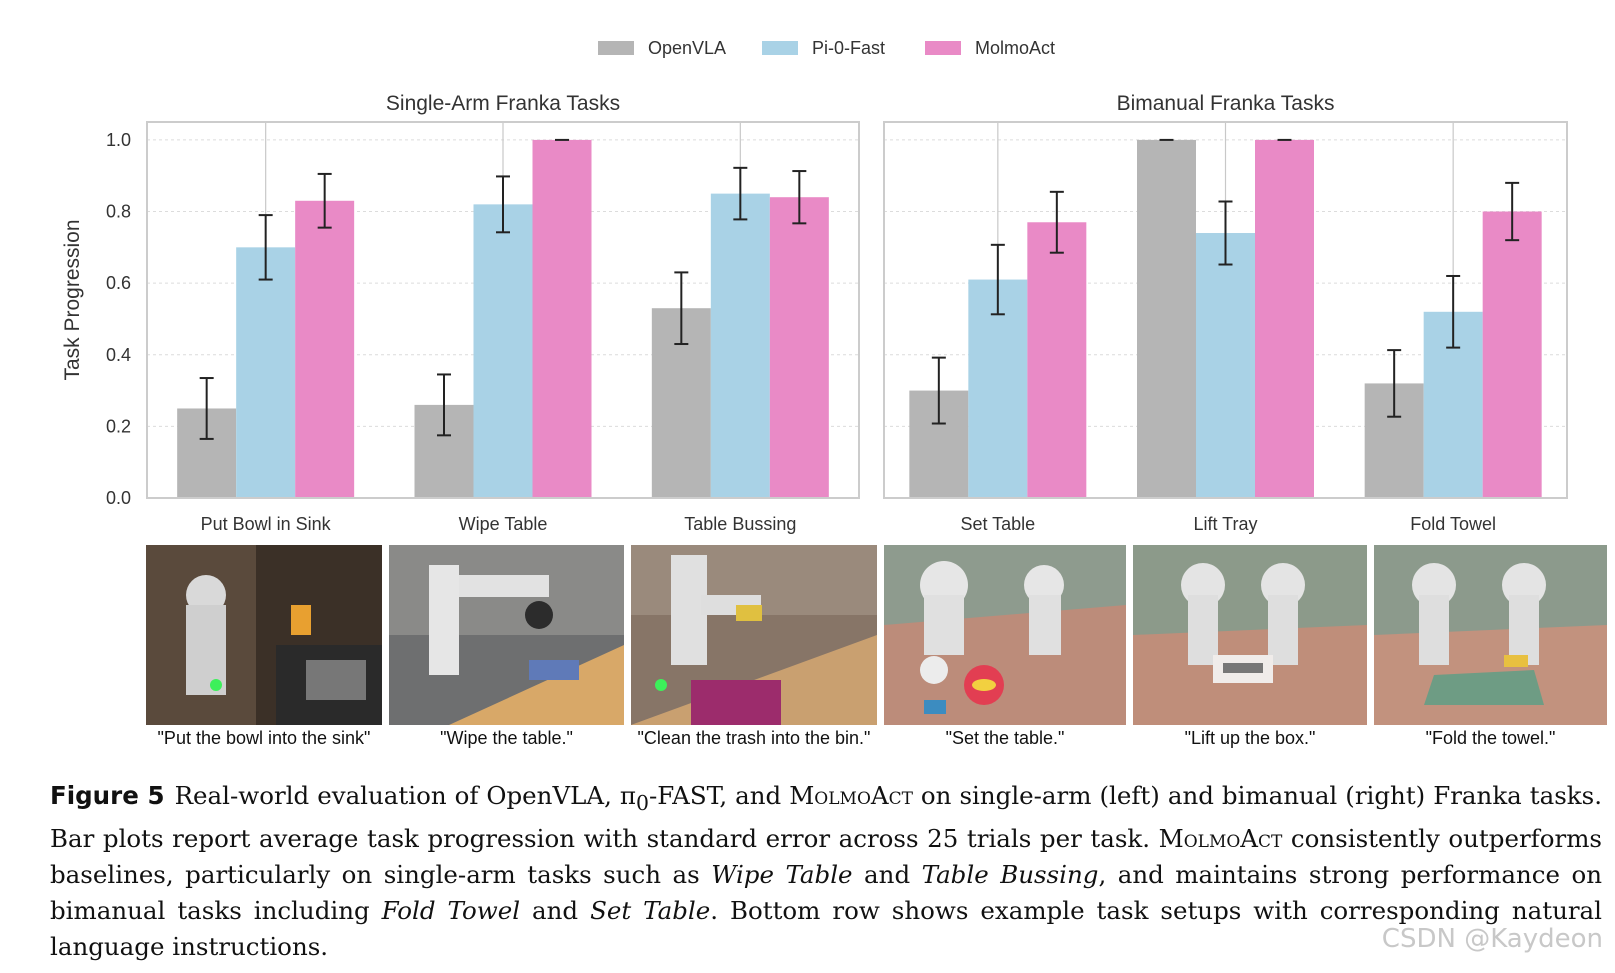 Image resolution: width=1615 pixels, height=973 pixels. What do you see at coordinates (754, 635) in the screenshot?
I see `photo-table-bussing` at bounding box center [754, 635].